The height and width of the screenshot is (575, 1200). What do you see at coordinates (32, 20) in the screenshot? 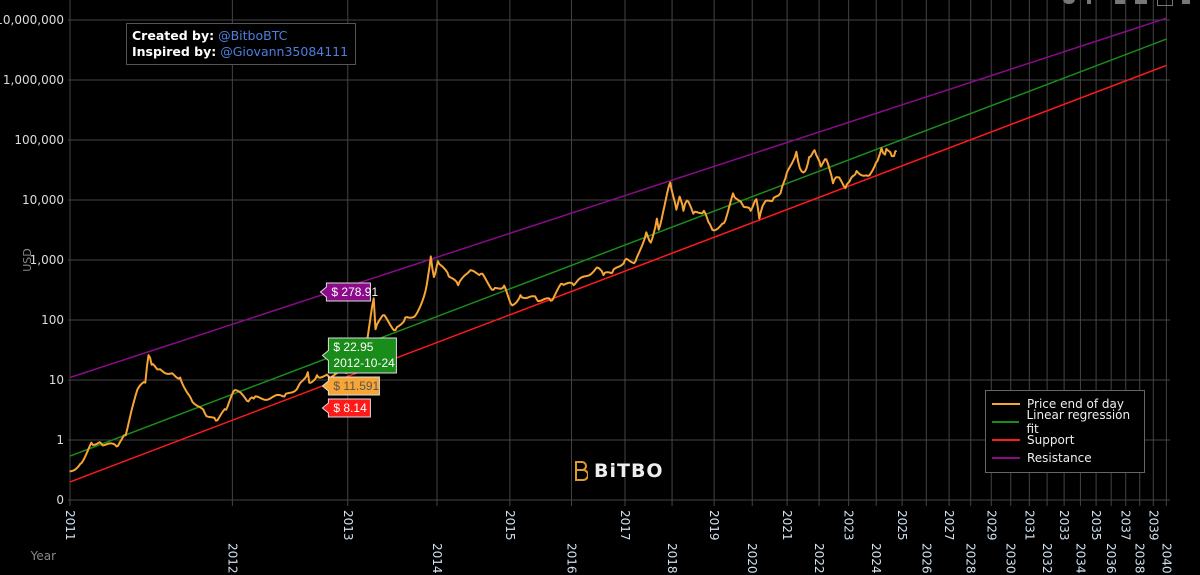
I see `y-tick-label: 10,000,000` at bounding box center [32, 20].